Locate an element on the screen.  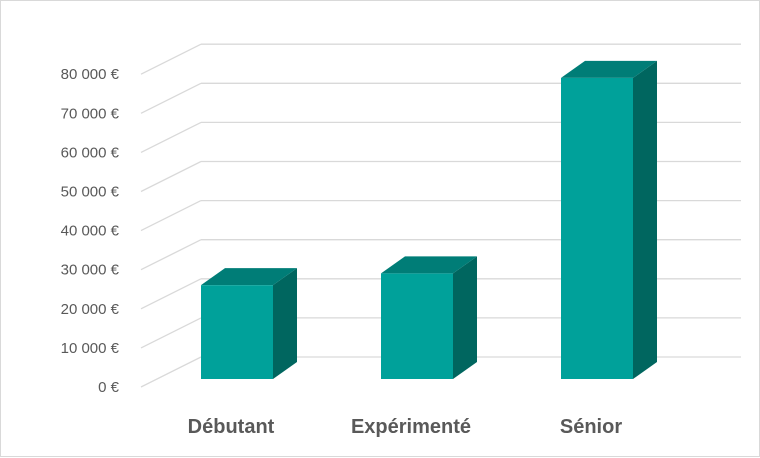
x-category-label: Débutant is located at coordinates (231, 427).